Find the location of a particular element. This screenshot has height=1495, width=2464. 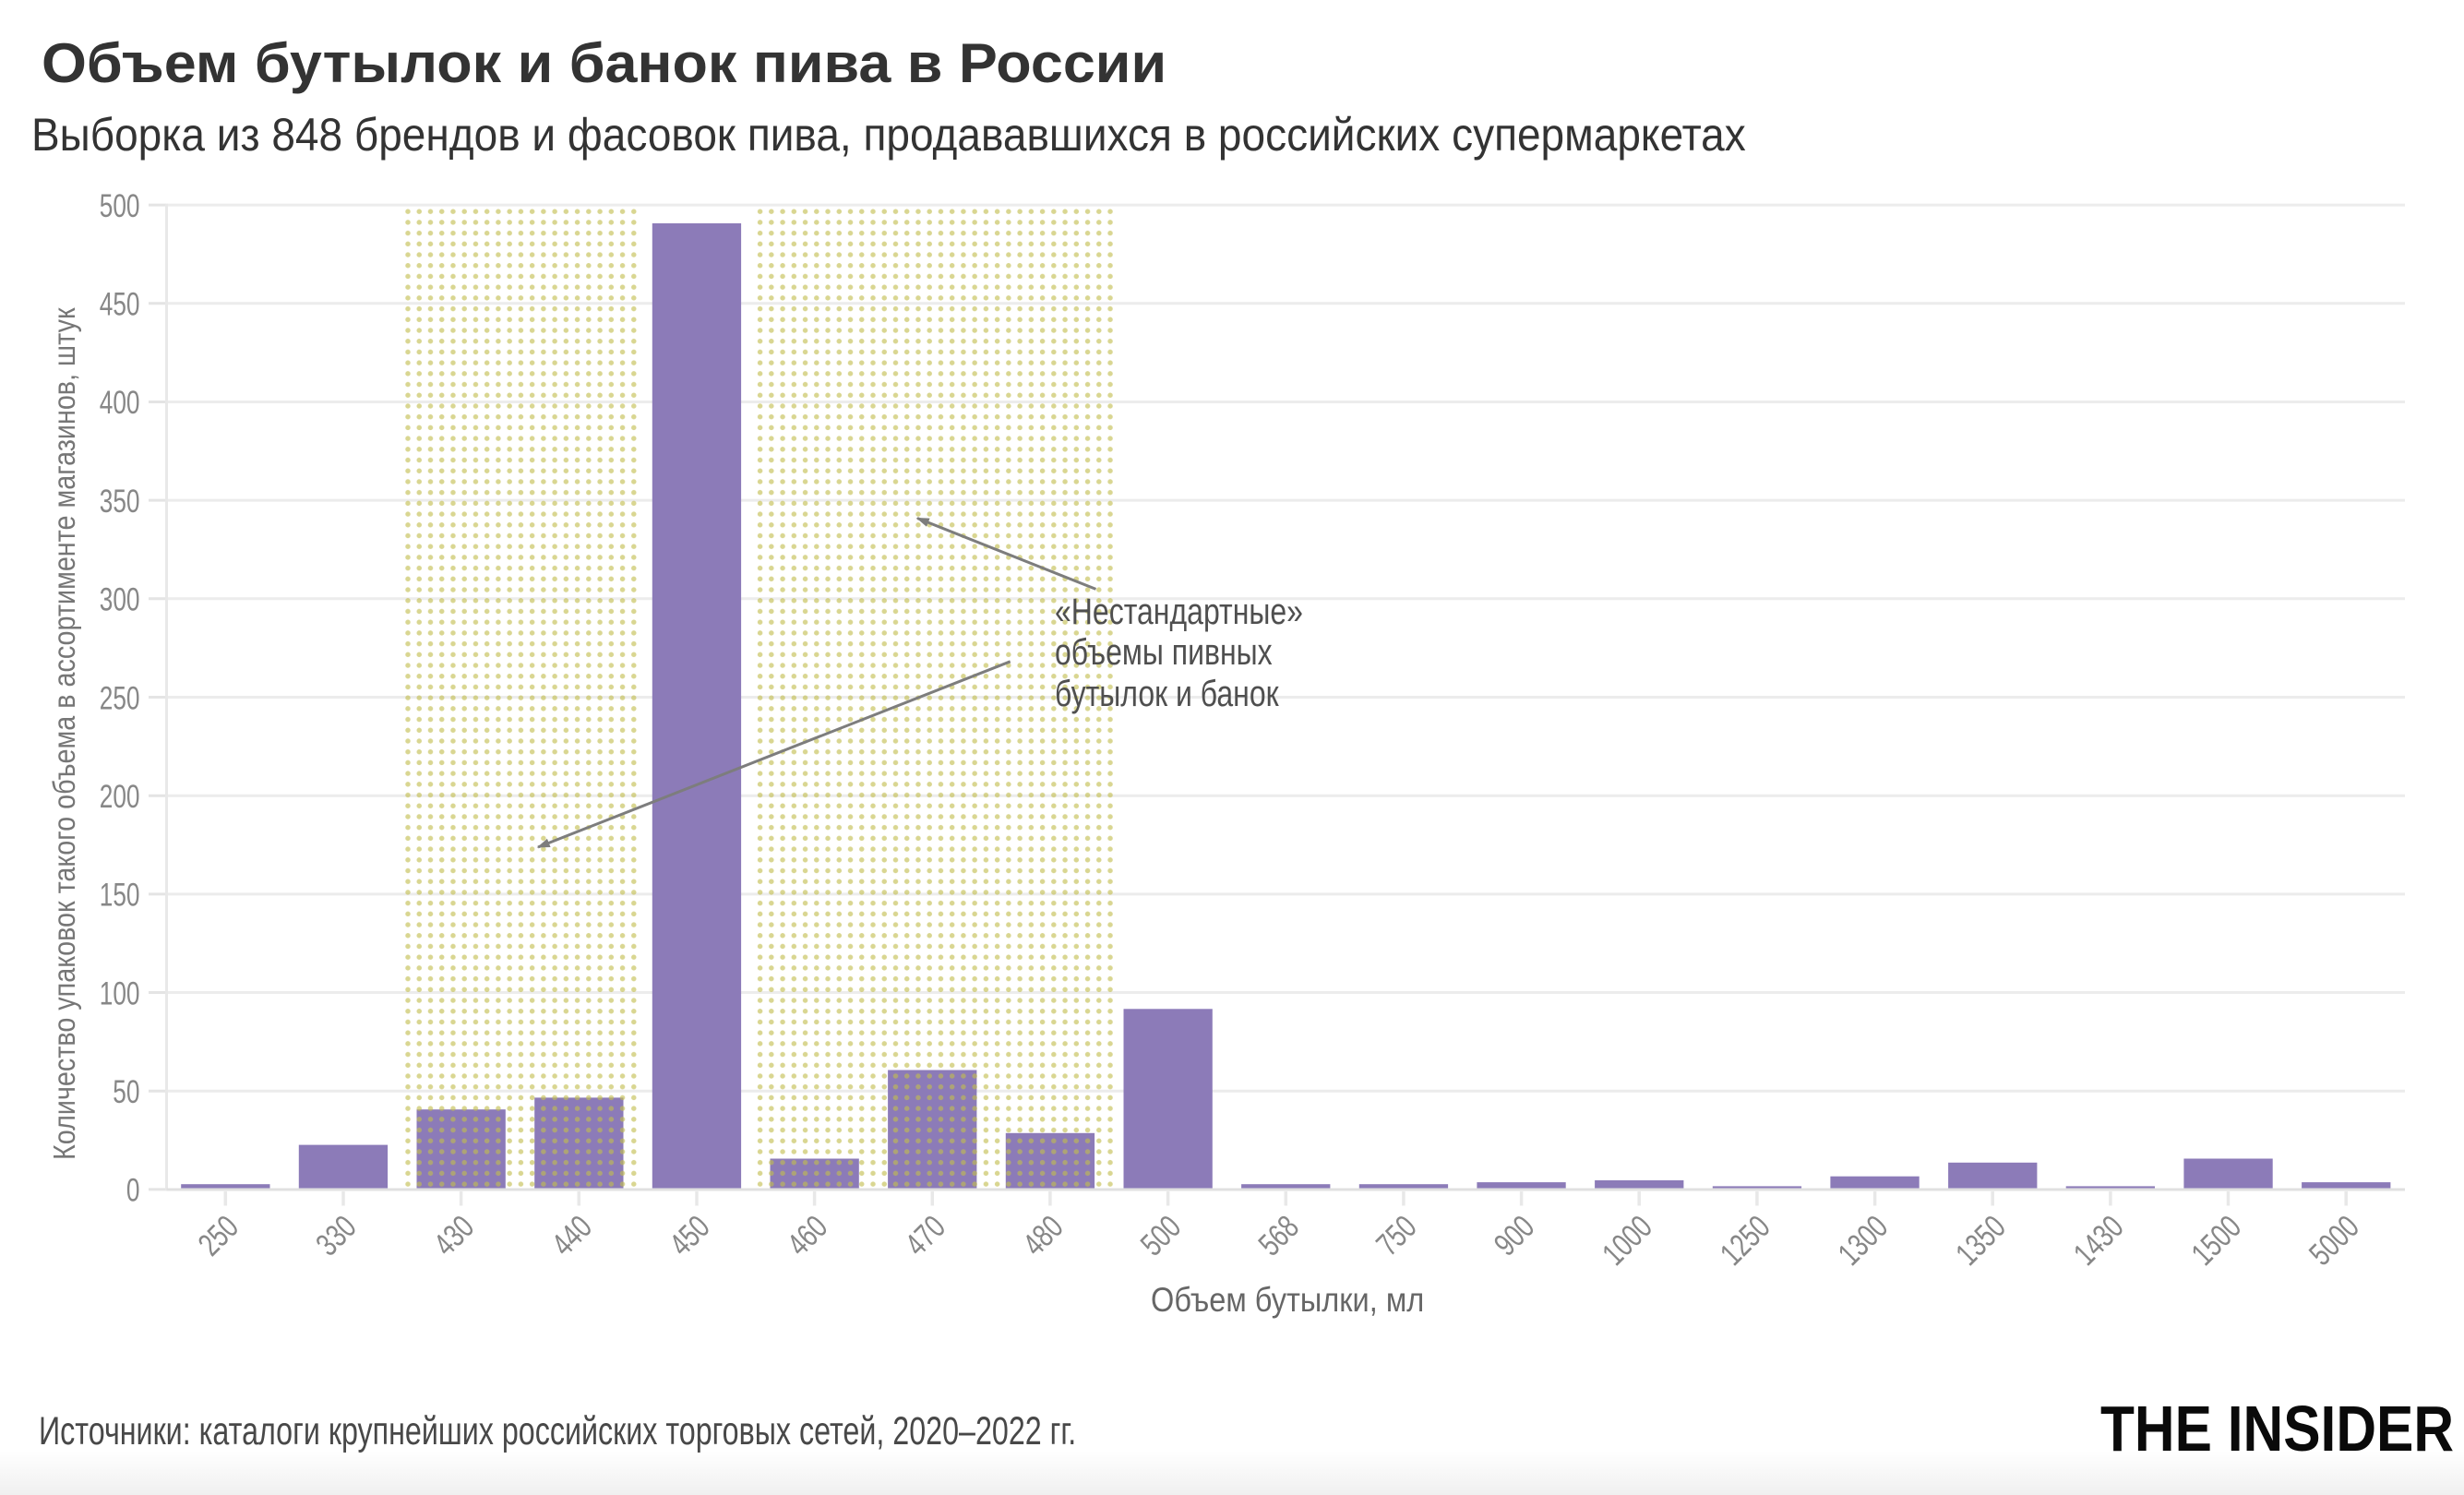

svg-text: 900 is located at coordinates (1514, 1235).